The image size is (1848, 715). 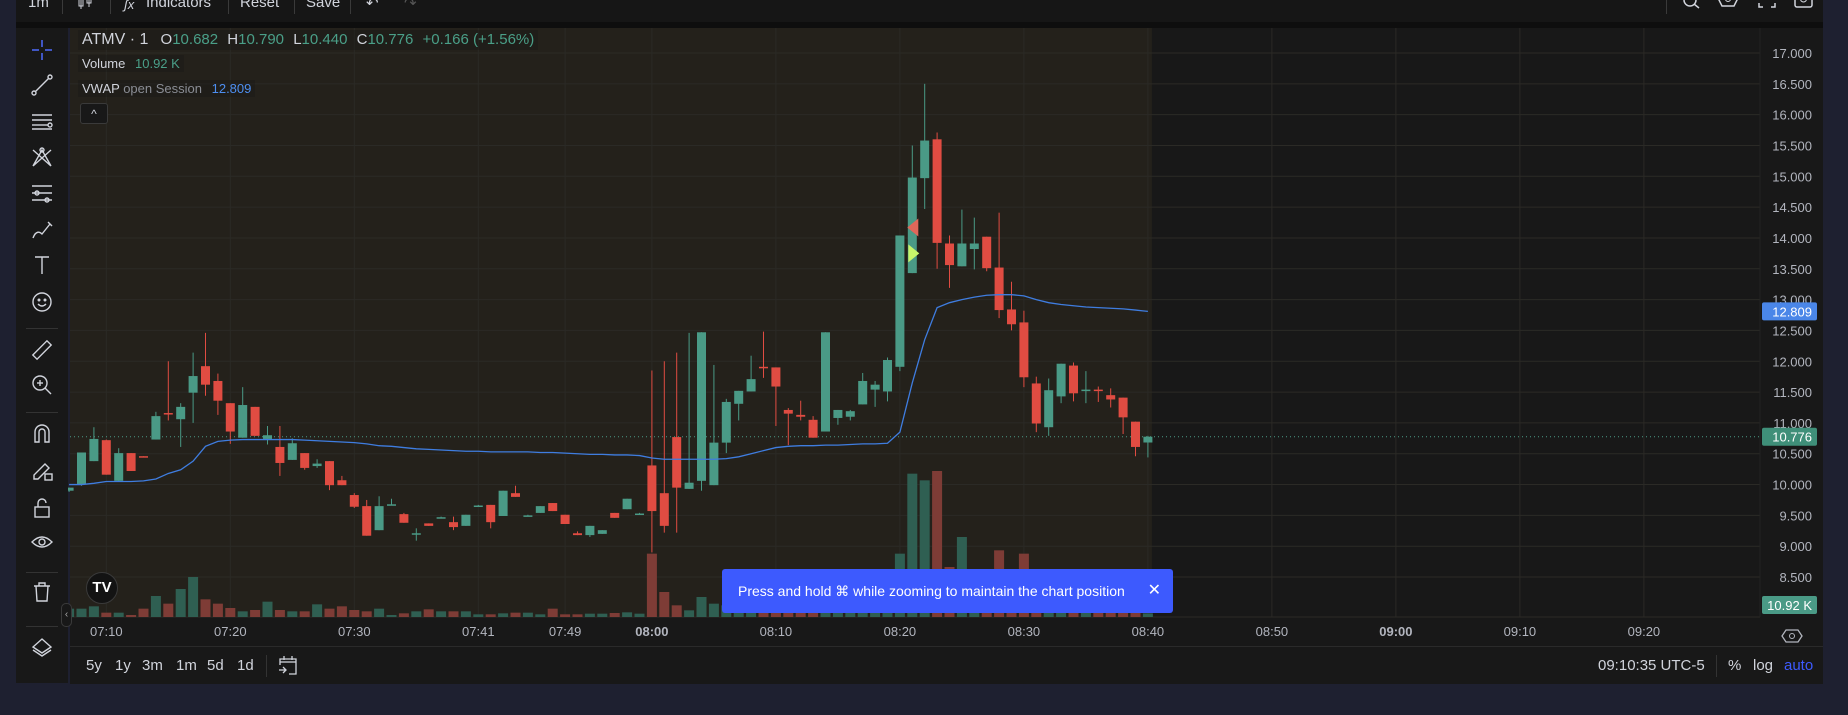 I want to click on trend-line-icon, so click(x=42, y=85).